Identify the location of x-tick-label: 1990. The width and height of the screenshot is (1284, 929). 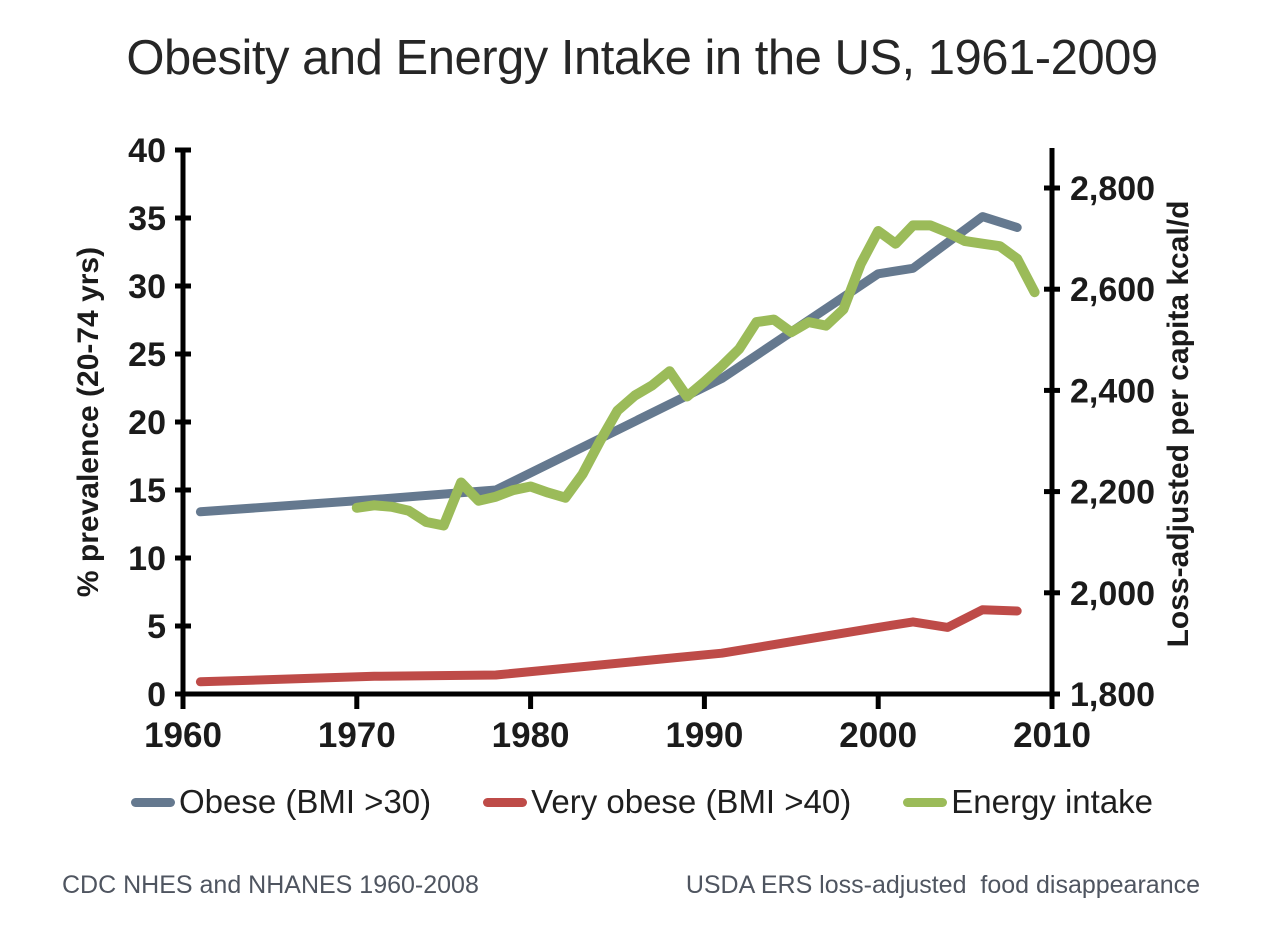
(704, 735).